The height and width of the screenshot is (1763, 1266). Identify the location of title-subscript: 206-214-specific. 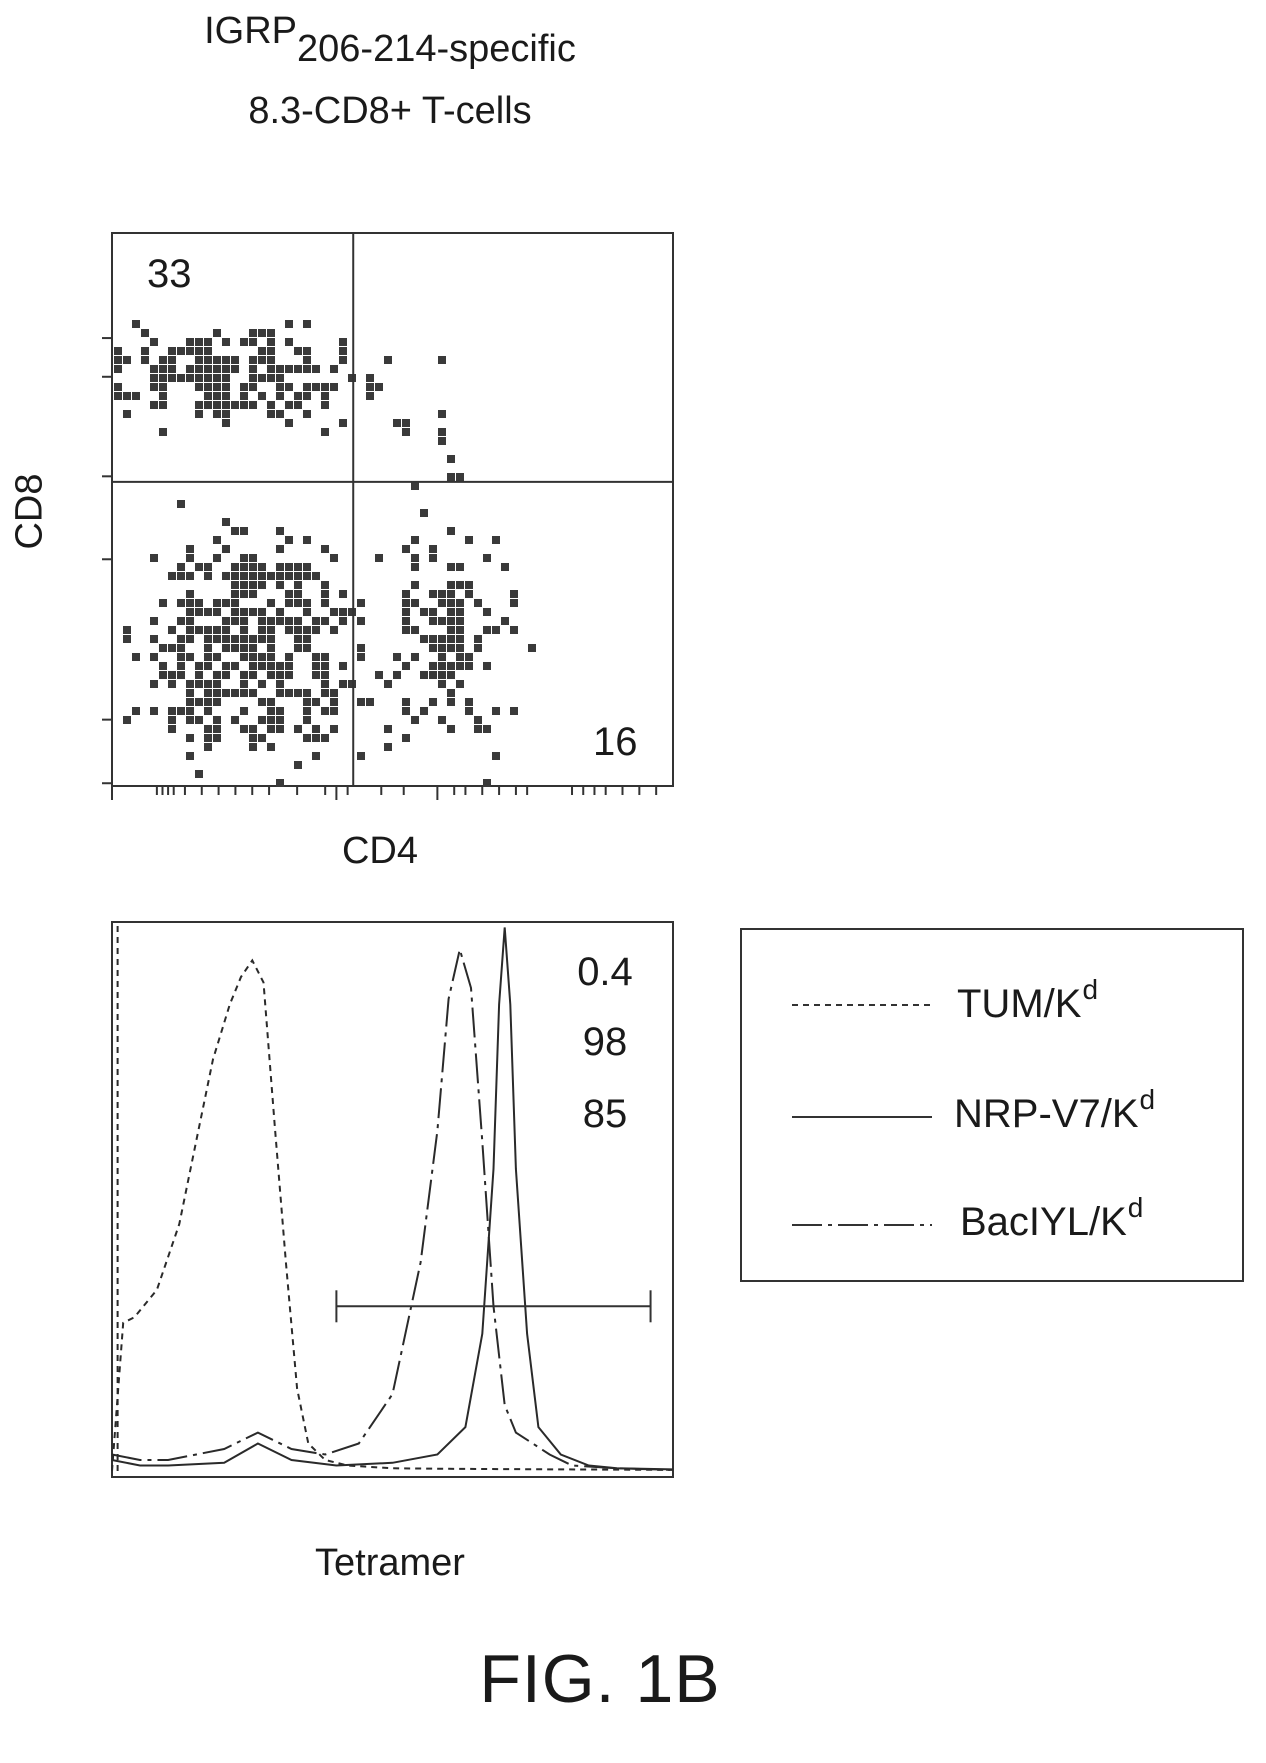
(436, 49).